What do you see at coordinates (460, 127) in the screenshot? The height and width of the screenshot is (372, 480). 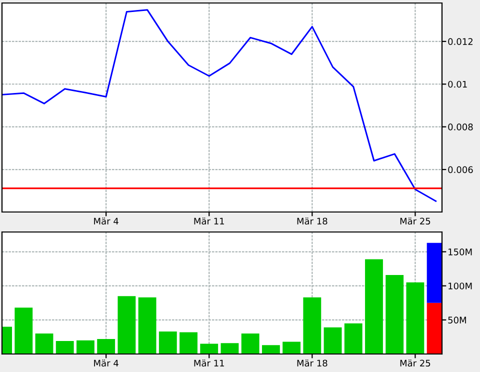 I see `y-tick-label: 0.008` at bounding box center [460, 127].